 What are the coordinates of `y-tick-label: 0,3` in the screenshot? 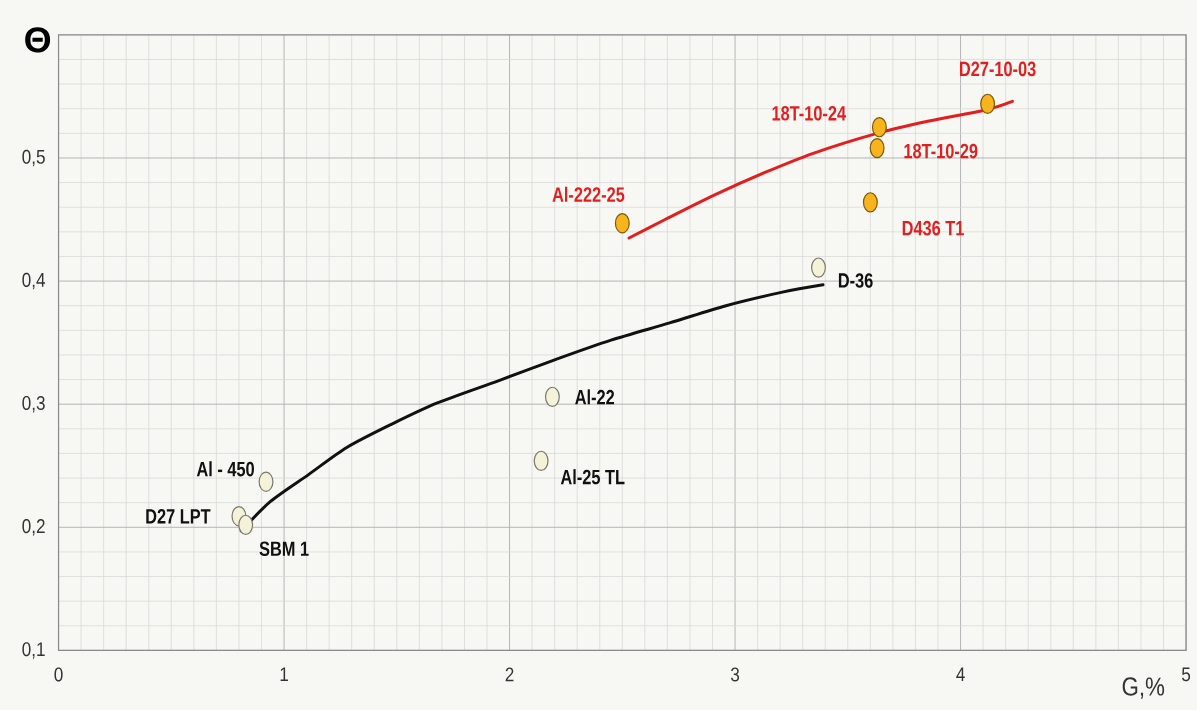 It's located at (33, 404).